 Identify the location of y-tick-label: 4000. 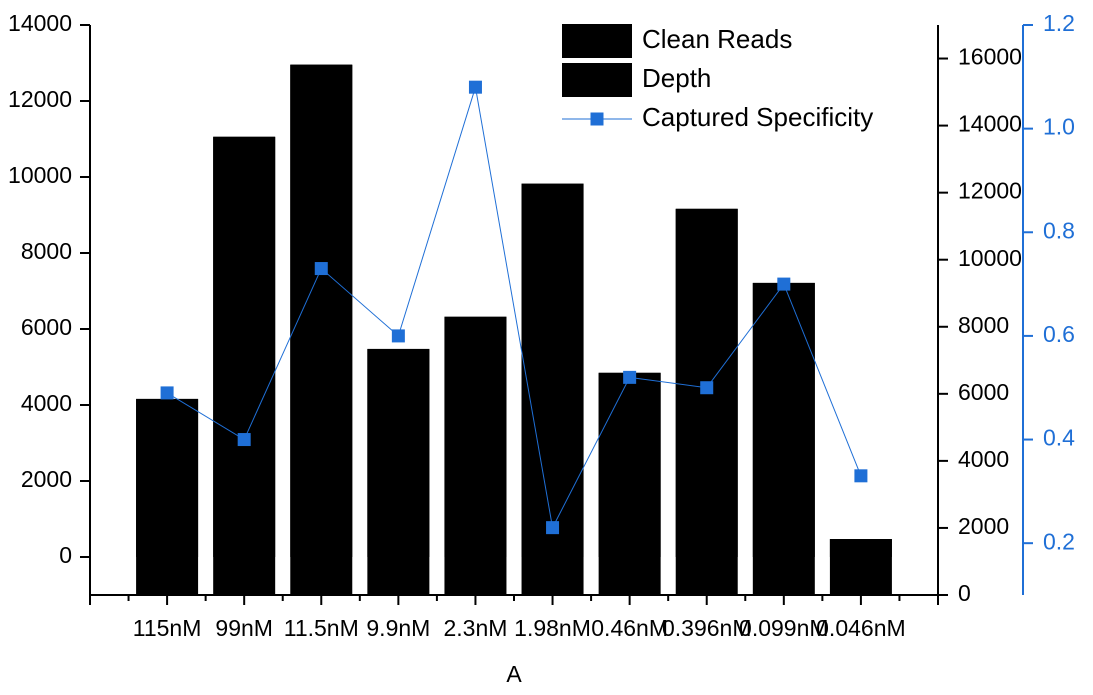
(46, 403).